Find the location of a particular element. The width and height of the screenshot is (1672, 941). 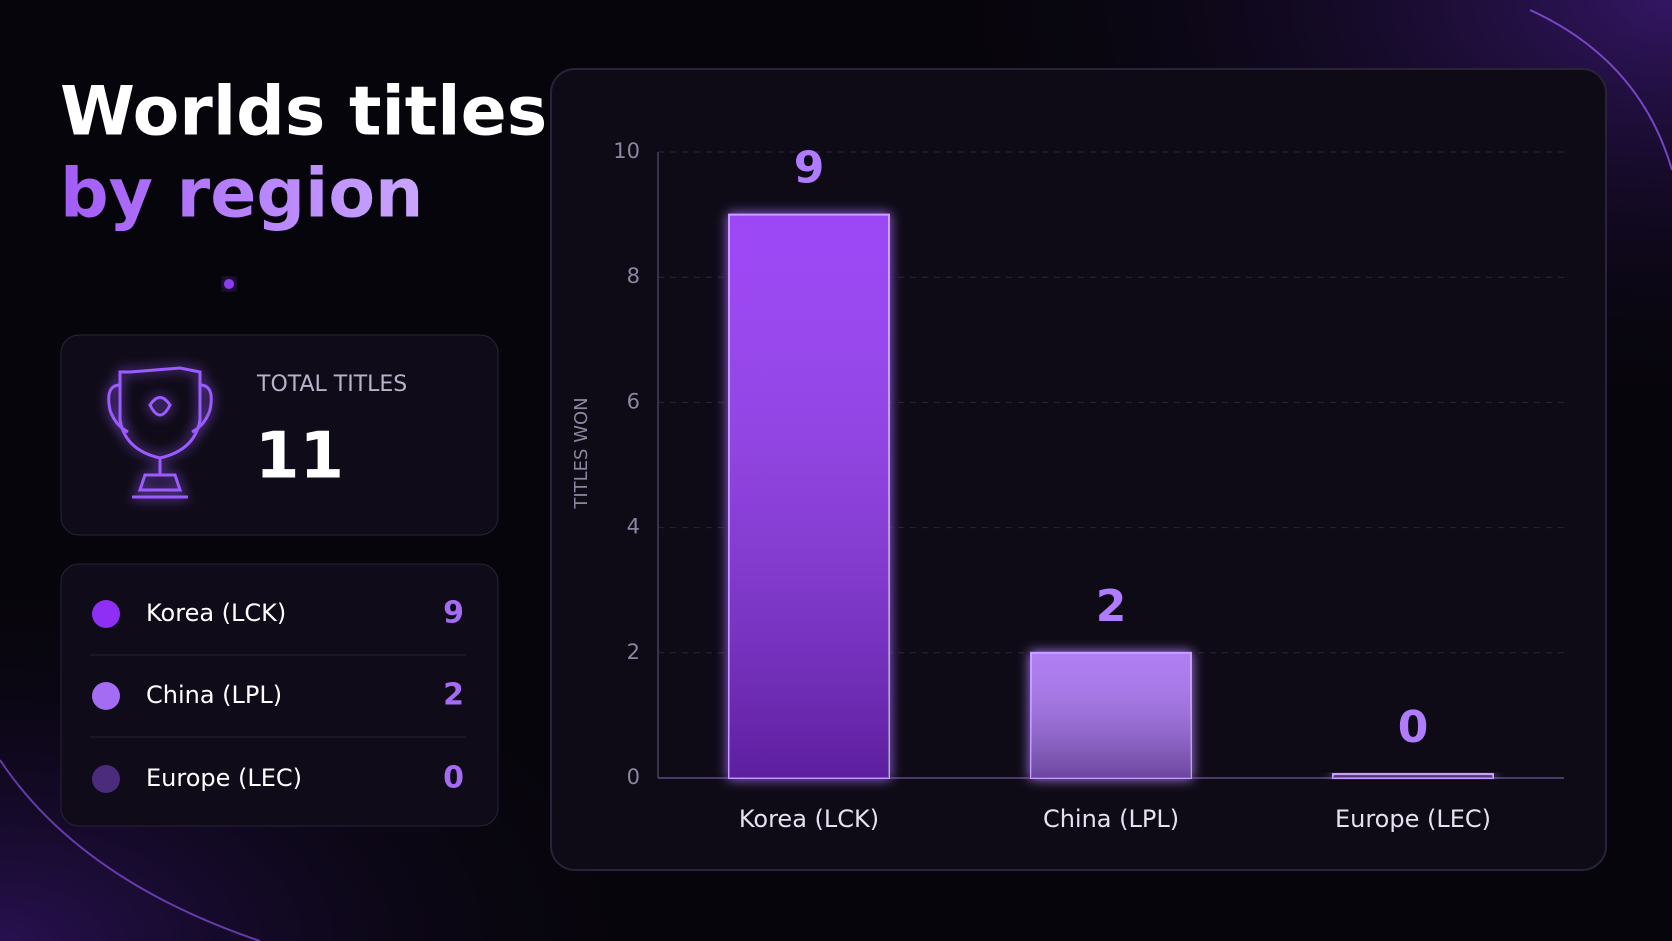

summary-label: TOTAL TITLES is located at coordinates (331, 384).